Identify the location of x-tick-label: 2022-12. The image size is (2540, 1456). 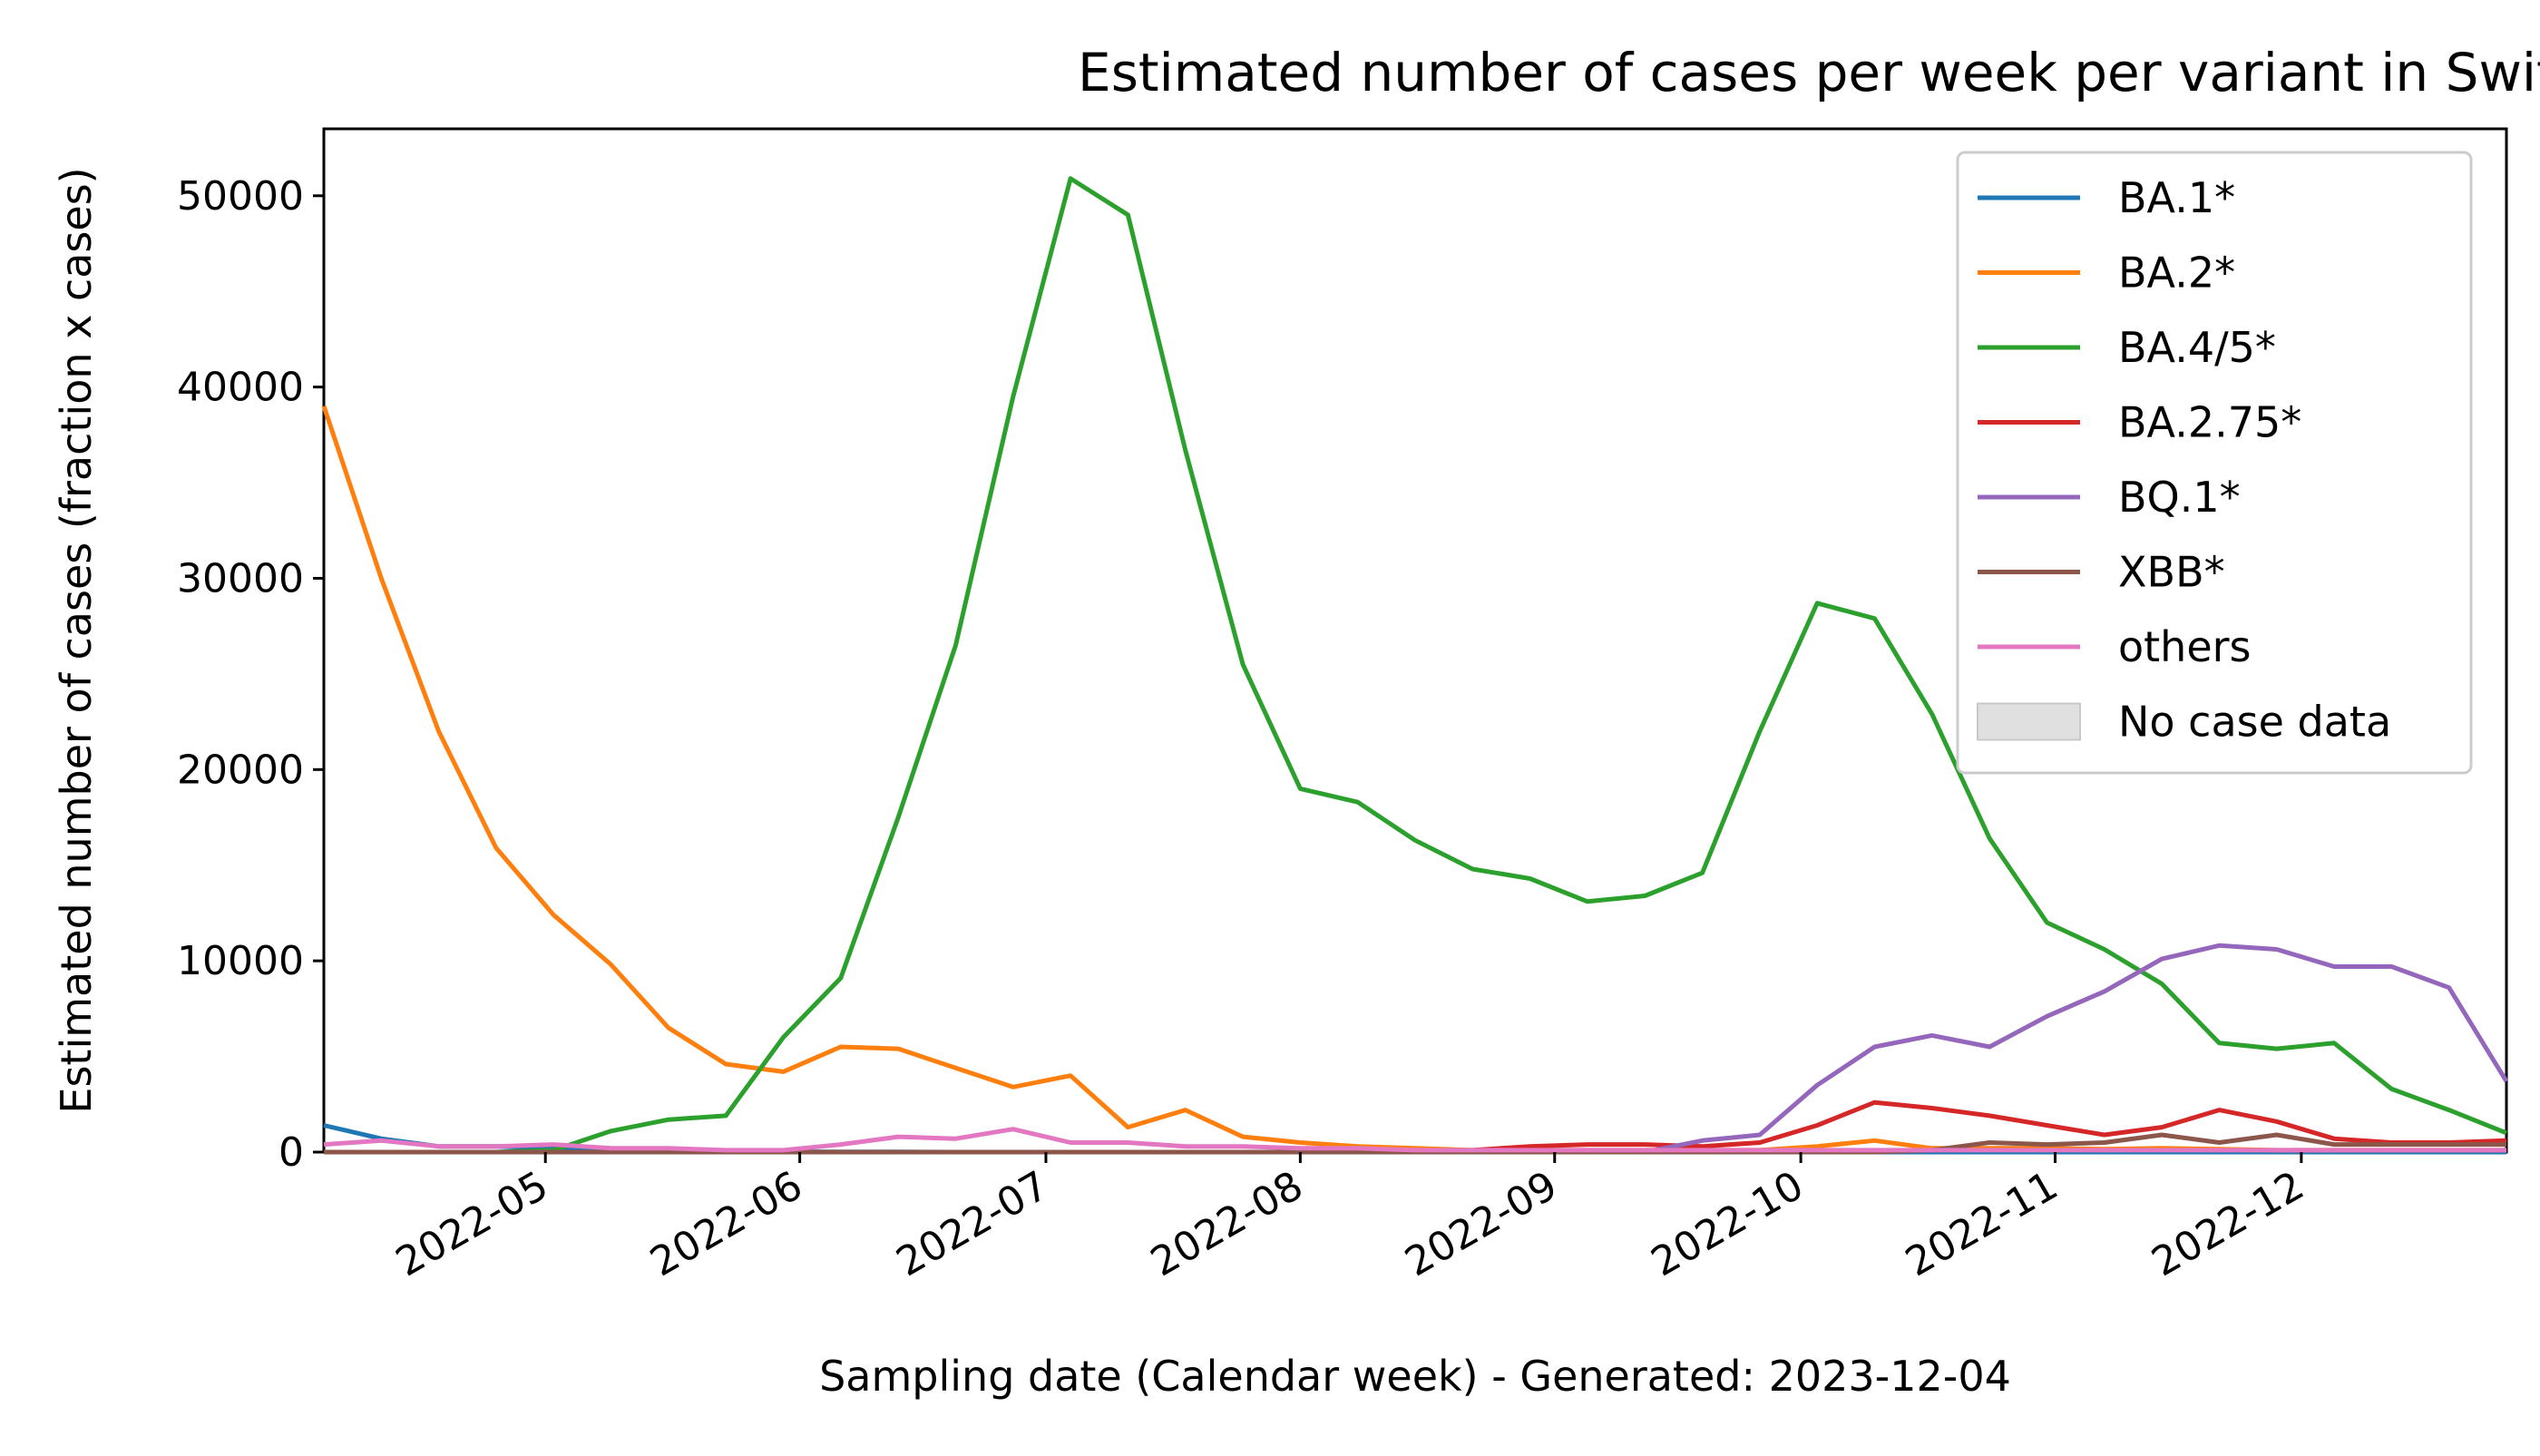
(2228, 1224).